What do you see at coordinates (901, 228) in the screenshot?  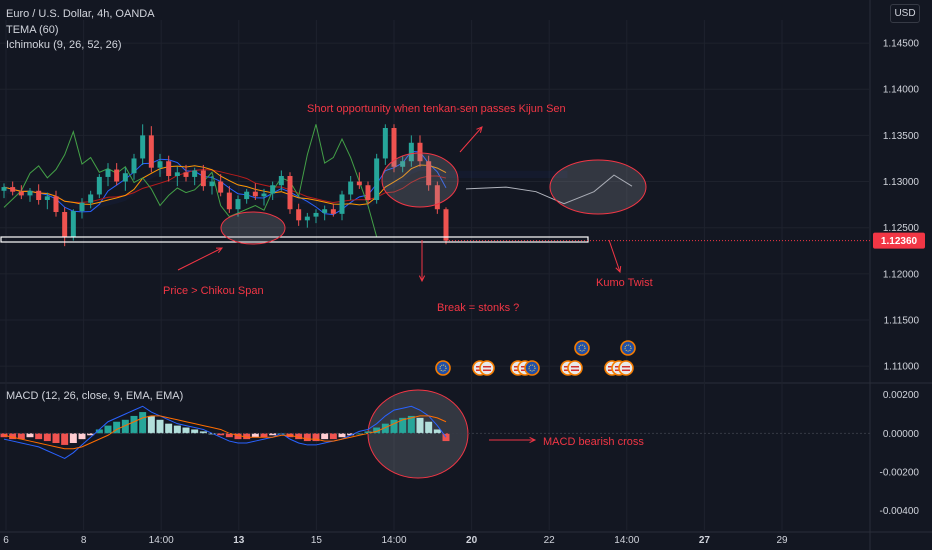 I see `price-tick-label: 1.12500` at bounding box center [901, 228].